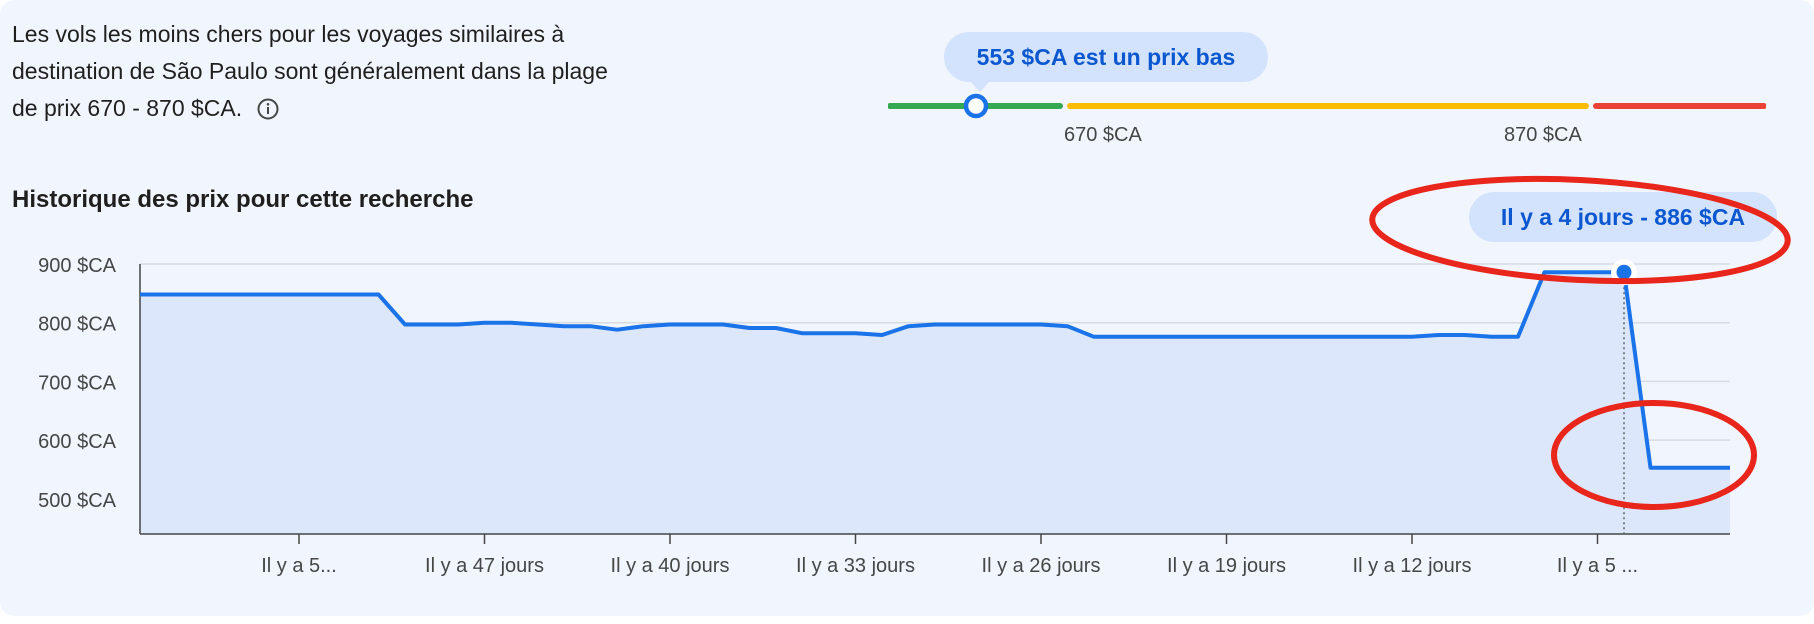 Image resolution: width=1814 pixels, height=624 pixels. Describe the element at coordinates (127, 108) in the screenshot. I see `summary-line-3-text: de prix 670 - 870 $CA.` at that location.